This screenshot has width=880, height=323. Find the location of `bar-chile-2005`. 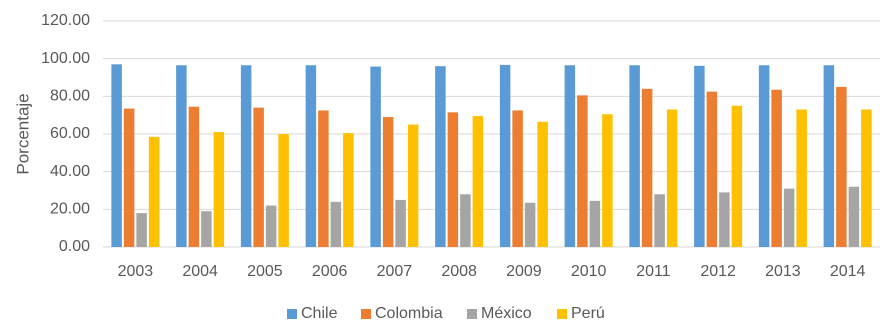

bar-chile-2005 is located at coordinates (246, 156).